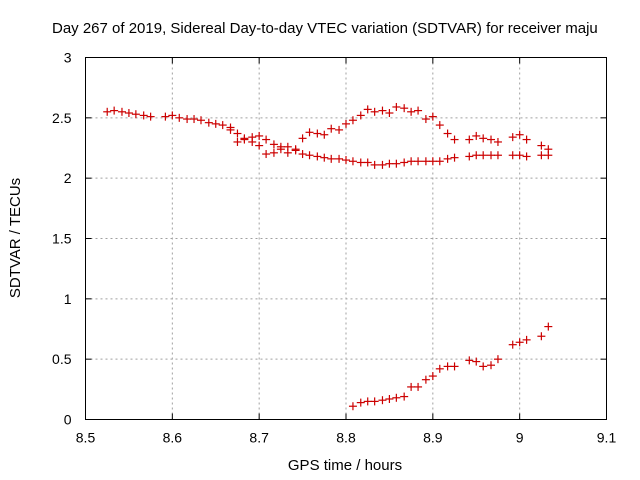  Describe the element at coordinates (15, 238) in the screenshot. I see `y-axis-title: SDTVAR / TECUs` at that location.